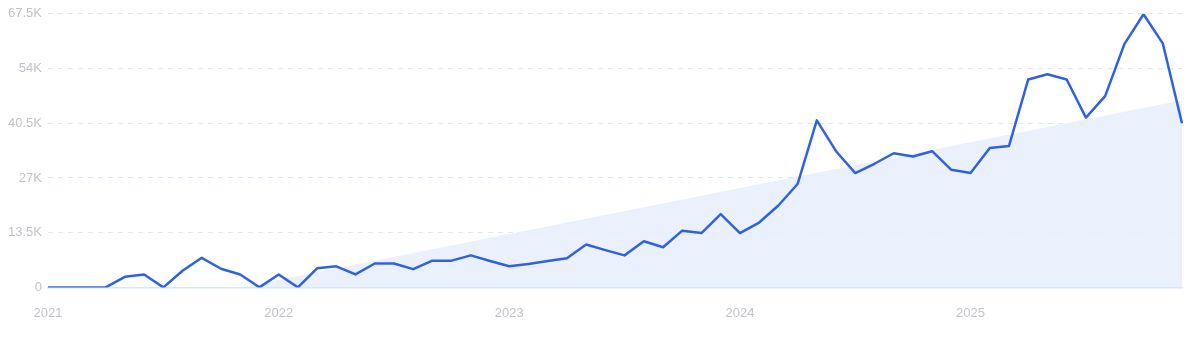 This screenshot has width=1200, height=343. What do you see at coordinates (48, 312) in the screenshot?
I see `x-tick-label: 2021` at bounding box center [48, 312].